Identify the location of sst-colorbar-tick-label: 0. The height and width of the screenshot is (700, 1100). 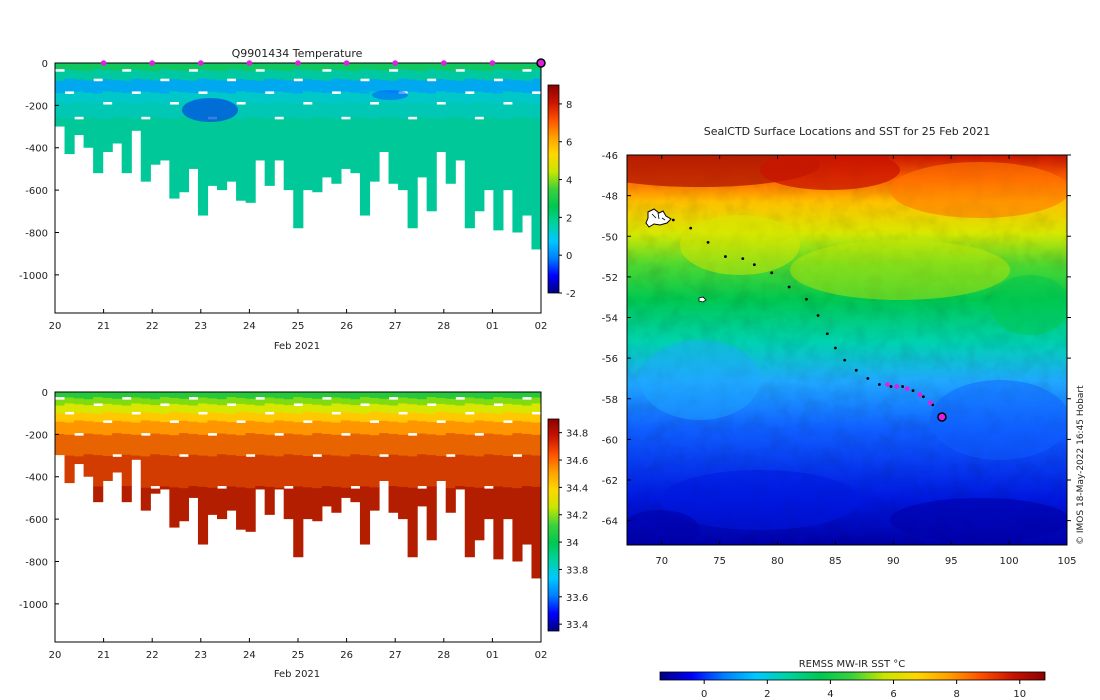
(704, 694).